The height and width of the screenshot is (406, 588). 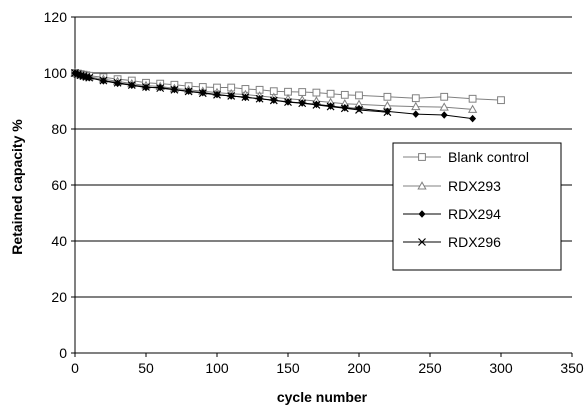 What do you see at coordinates (75, 368) in the screenshot?
I see `x-tick-label: 0` at bounding box center [75, 368].